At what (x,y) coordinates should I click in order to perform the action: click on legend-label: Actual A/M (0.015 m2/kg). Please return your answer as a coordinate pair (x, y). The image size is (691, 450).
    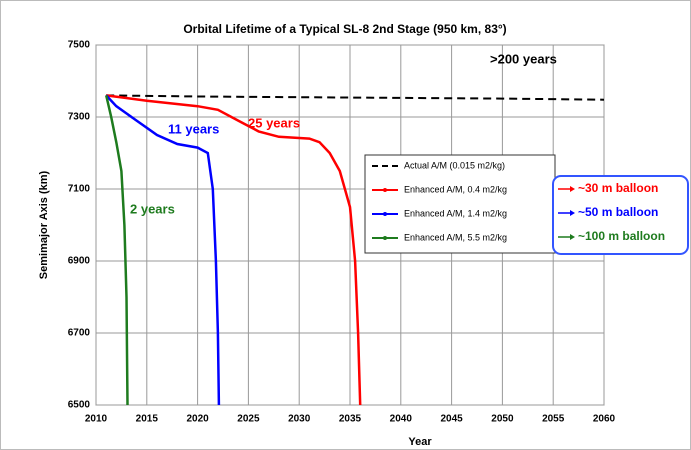
    Looking at the image, I should click on (454, 165).